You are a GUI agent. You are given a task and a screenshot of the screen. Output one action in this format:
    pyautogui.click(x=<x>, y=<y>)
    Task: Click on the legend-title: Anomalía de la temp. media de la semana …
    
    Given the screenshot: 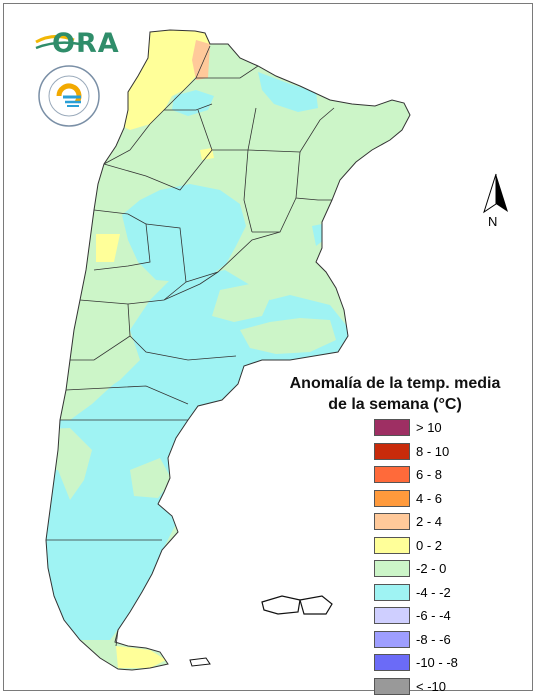 What is the action you would take?
    pyautogui.click(x=395, y=394)
    